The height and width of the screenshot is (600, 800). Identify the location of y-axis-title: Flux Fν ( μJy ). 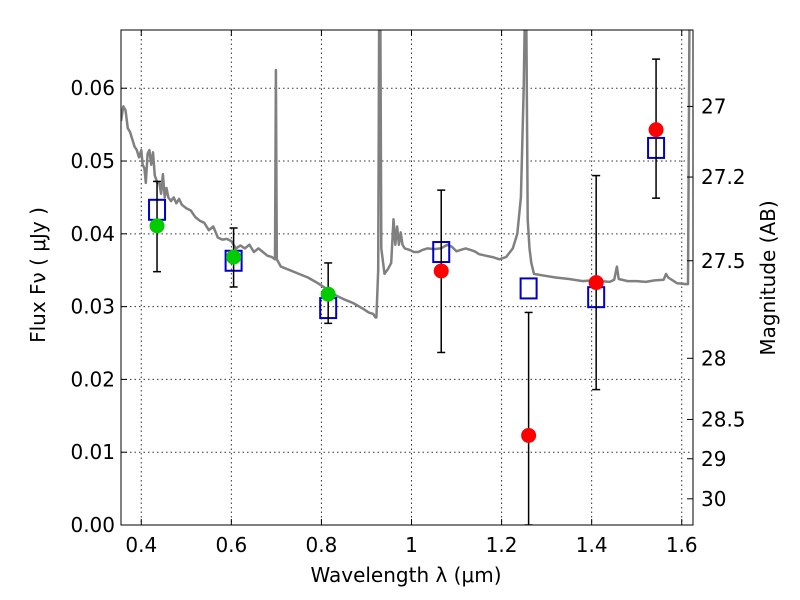
(38, 275).